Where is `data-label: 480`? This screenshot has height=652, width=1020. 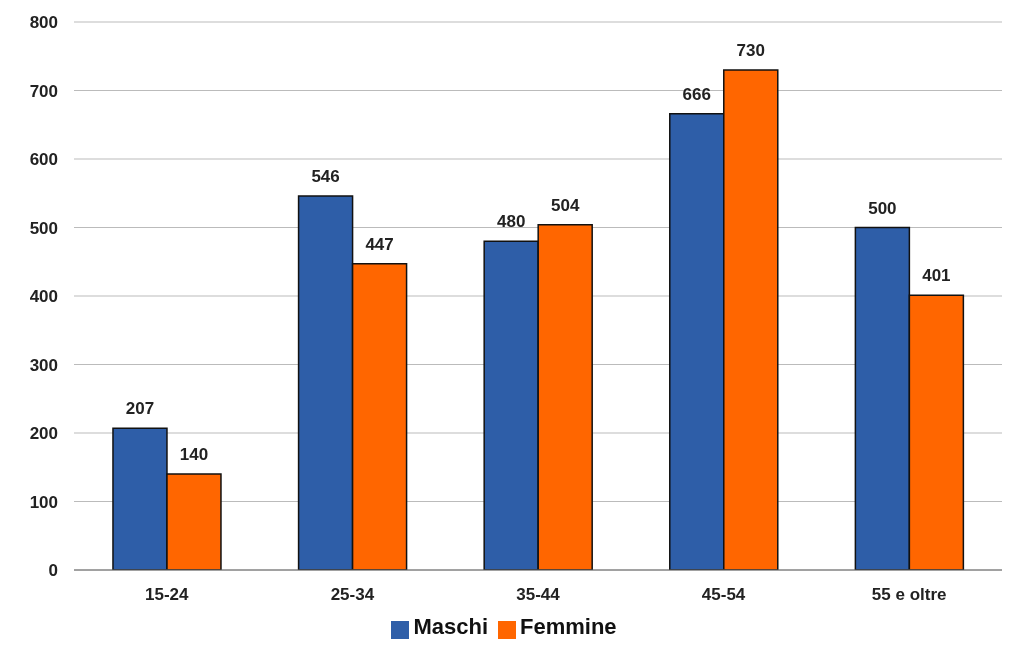
data-label: 480 is located at coordinates (511, 222).